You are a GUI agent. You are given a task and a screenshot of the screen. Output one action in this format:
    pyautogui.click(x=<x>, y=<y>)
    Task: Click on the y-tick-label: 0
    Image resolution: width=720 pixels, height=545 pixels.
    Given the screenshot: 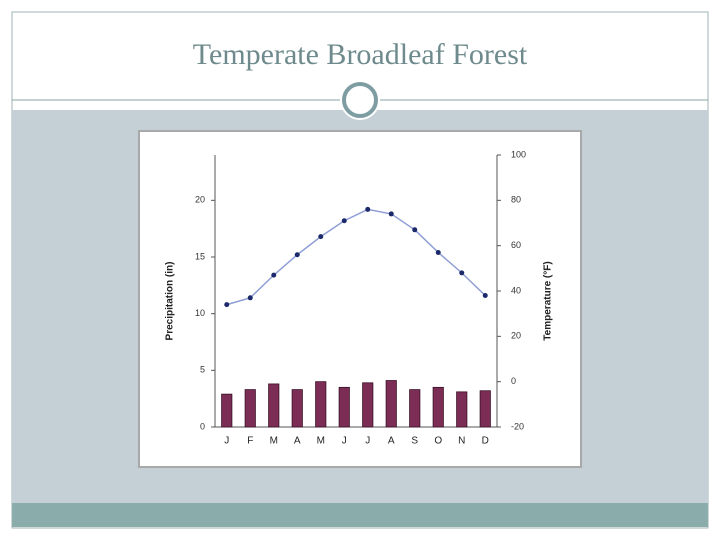 What is the action you would take?
    pyautogui.click(x=202, y=426)
    